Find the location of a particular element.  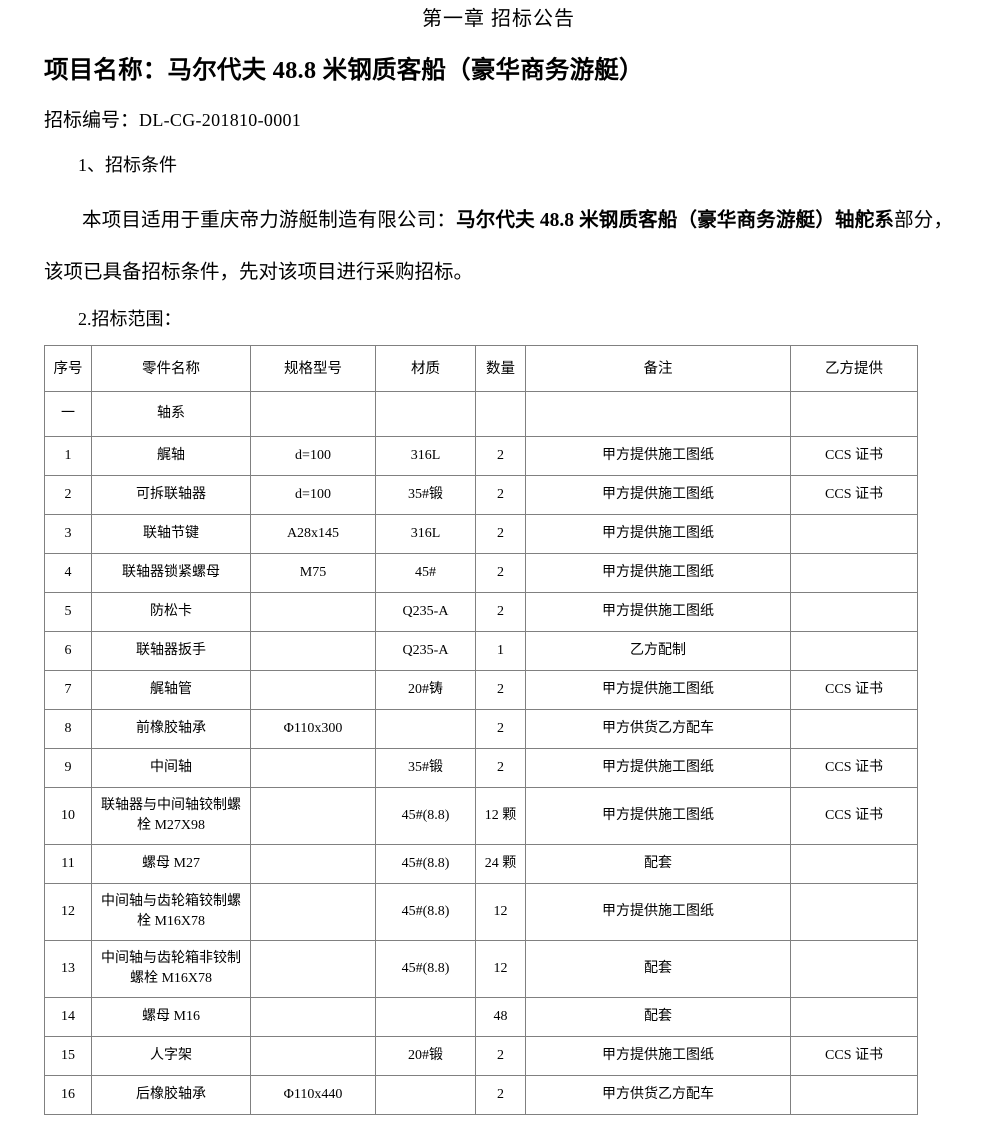

cell-index: 7 is located at coordinates (68, 690).